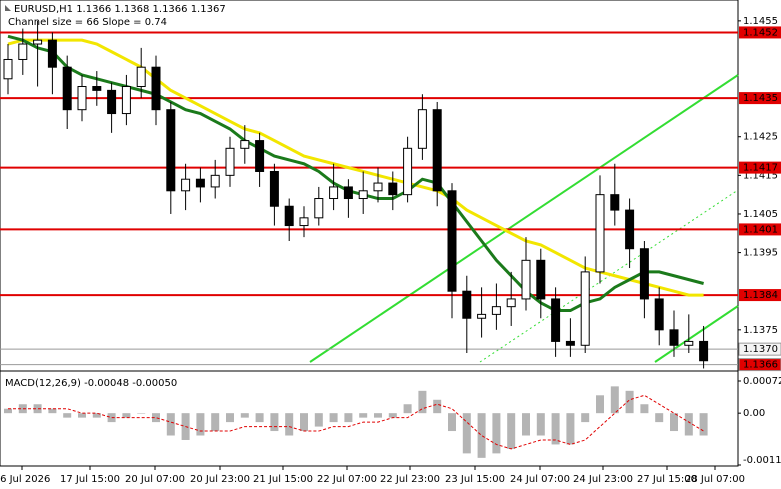 The width and height of the screenshot is (781, 489). What do you see at coordinates (667, 479) in the screenshot?
I see `x-tick-label: 27 Jul 15:00` at bounding box center [667, 479].